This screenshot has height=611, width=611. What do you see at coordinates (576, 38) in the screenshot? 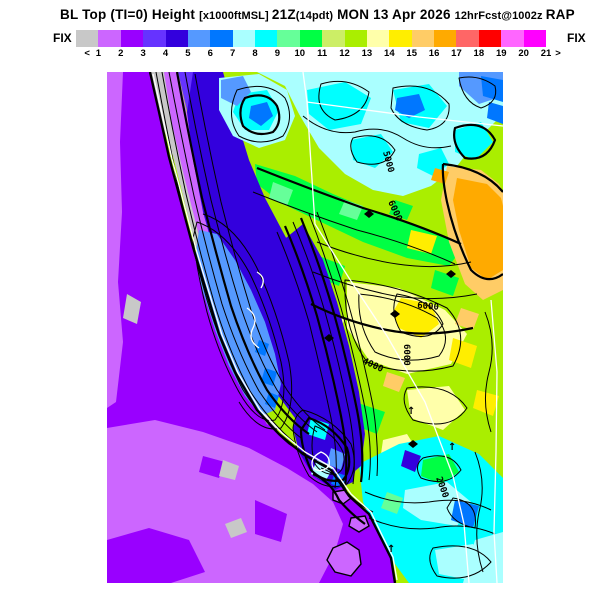
I see `colorbar-right-label: FIX` at bounding box center [576, 38].